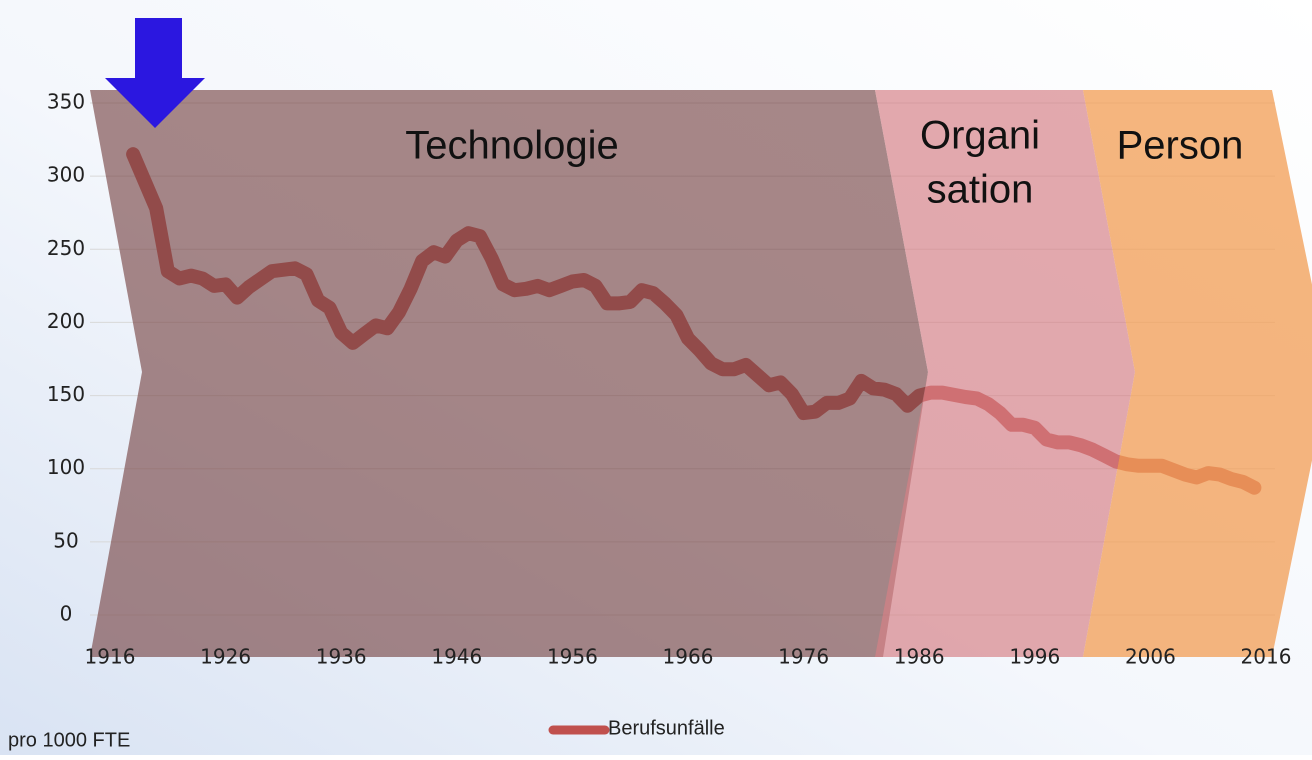  I want to click on x-tick-label: 1966, so click(688, 657).